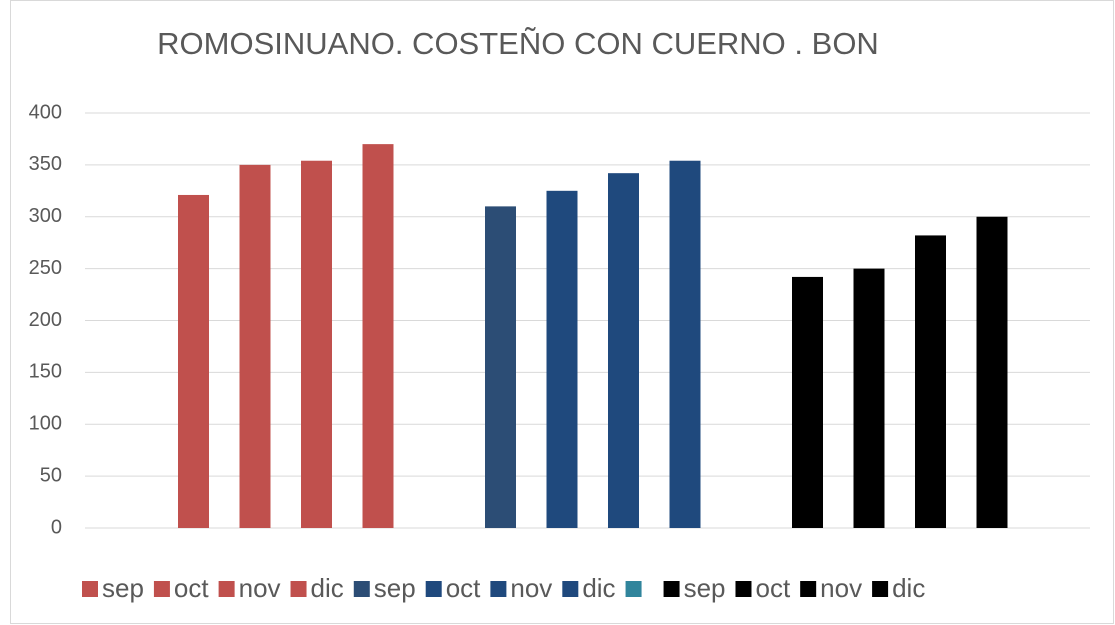 This screenshot has height=625, width=1115. What do you see at coordinates (45, 268) in the screenshot?
I see `y-tick-label: 250` at bounding box center [45, 268].